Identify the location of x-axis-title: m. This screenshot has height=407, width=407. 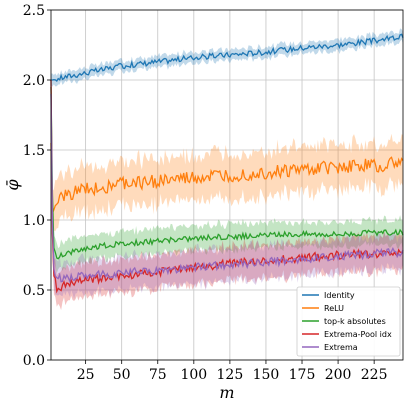
(226, 392).